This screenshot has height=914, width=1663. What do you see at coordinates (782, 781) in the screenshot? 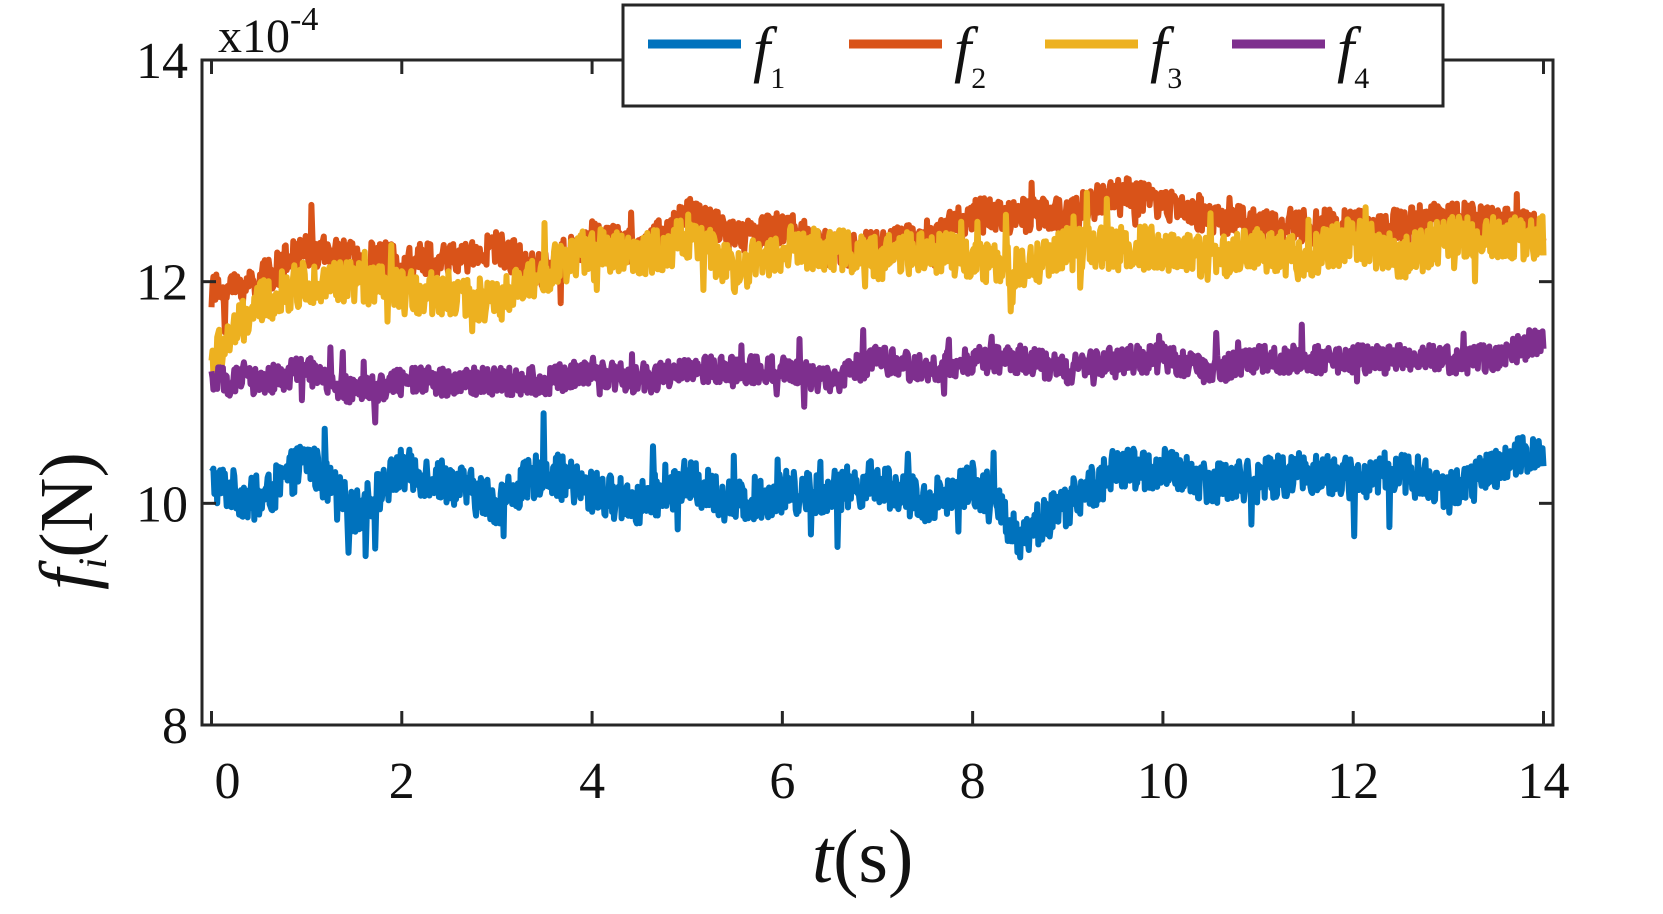
I see `x-tick-label: 6` at bounding box center [782, 781].